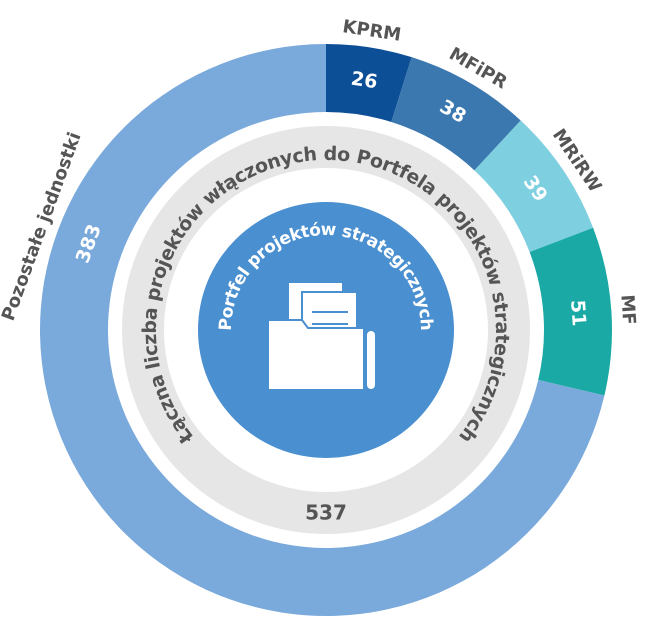  I want to click on folder, so click(316, 355).